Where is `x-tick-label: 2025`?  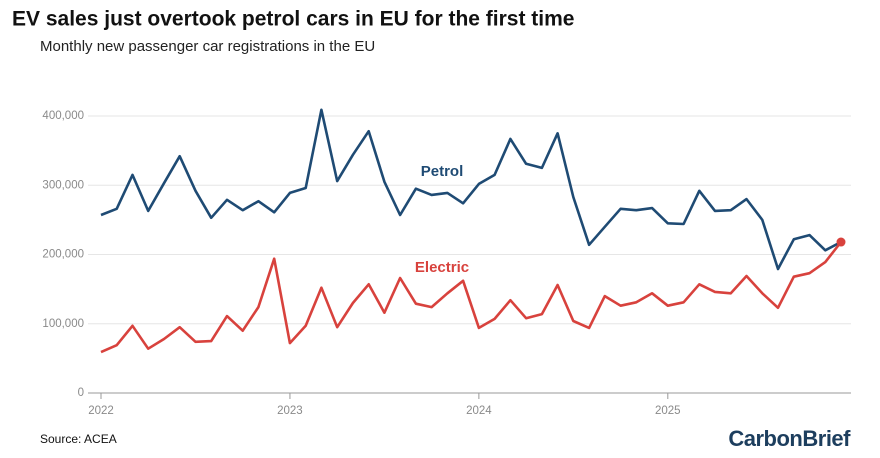
x-tick-label: 2025 is located at coordinates (668, 411).